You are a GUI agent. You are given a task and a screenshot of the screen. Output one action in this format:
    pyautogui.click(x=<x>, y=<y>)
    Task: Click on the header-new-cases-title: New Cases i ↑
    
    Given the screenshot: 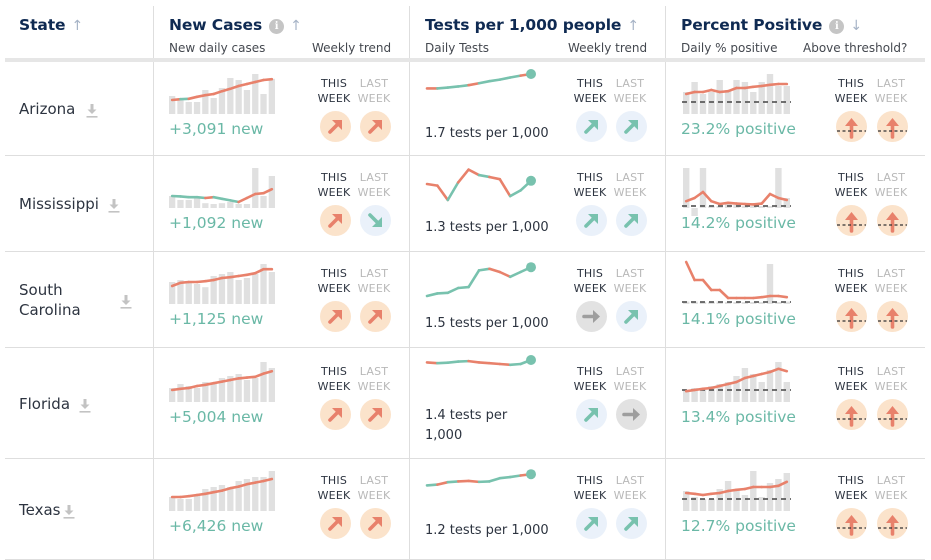 What is the action you would take?
    pyautogui.click(x=235, y=25)
    